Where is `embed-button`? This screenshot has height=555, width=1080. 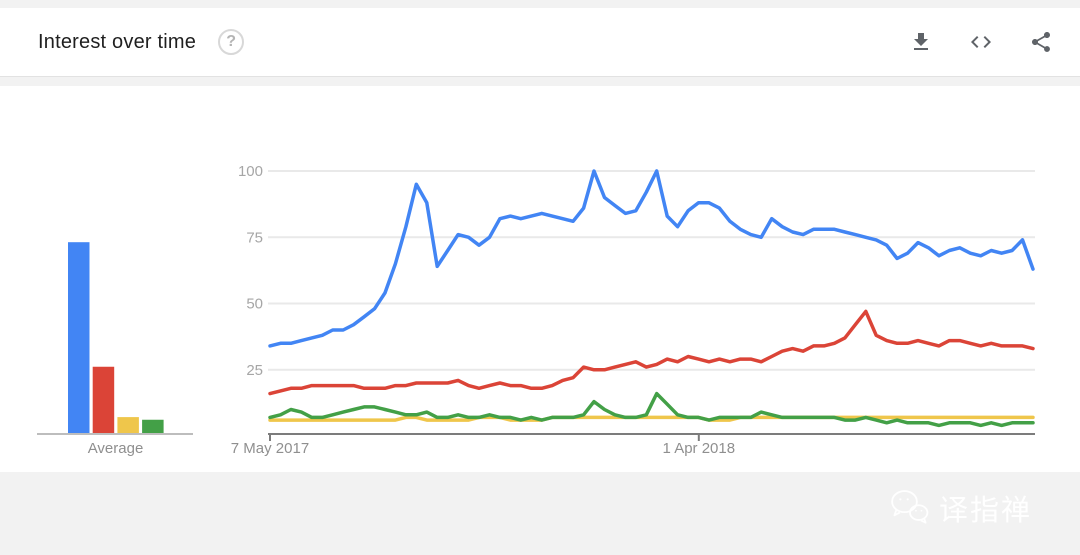 embed-button is located at coordinates (981, 42).